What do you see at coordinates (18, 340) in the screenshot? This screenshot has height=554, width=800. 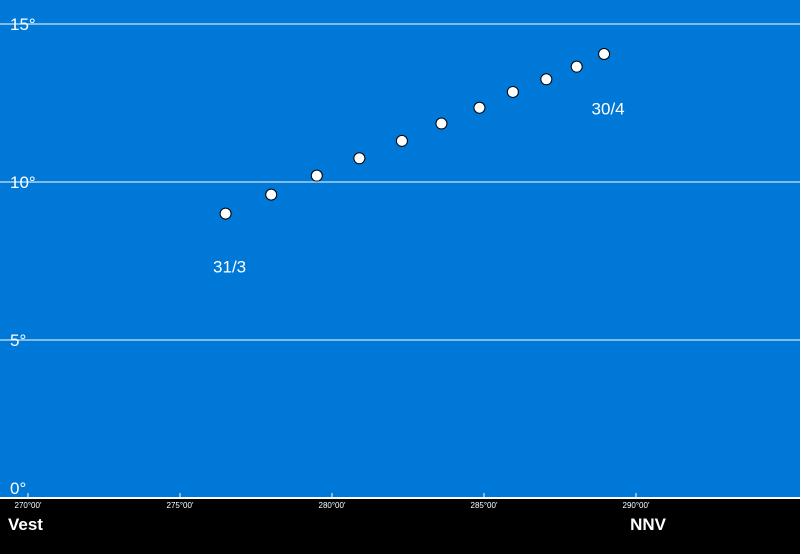 I see `y-tick-label: 5°` at bounding box center [18, 340].